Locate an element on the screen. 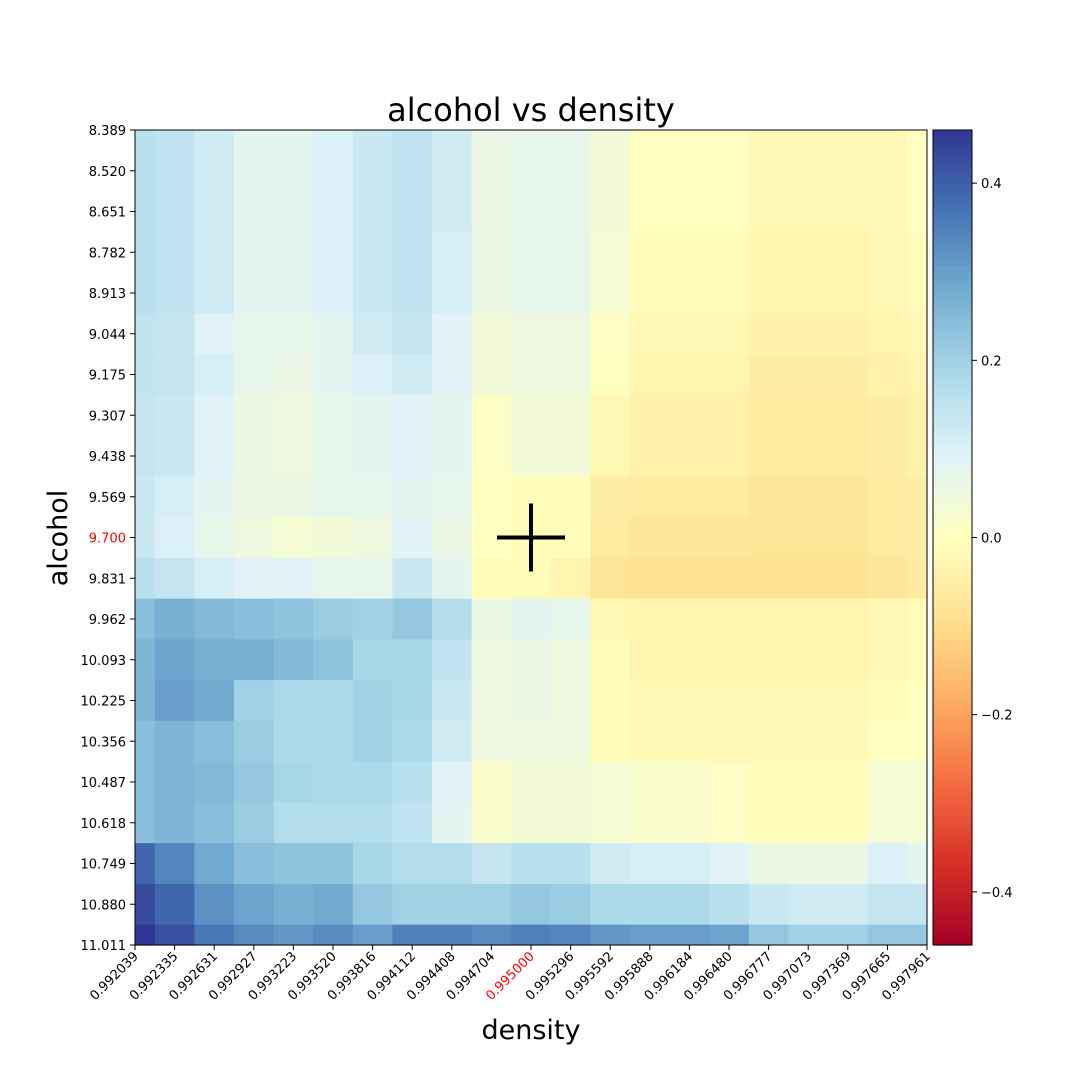  y-axis-label: alcohol is located at coordinates (58, 538).